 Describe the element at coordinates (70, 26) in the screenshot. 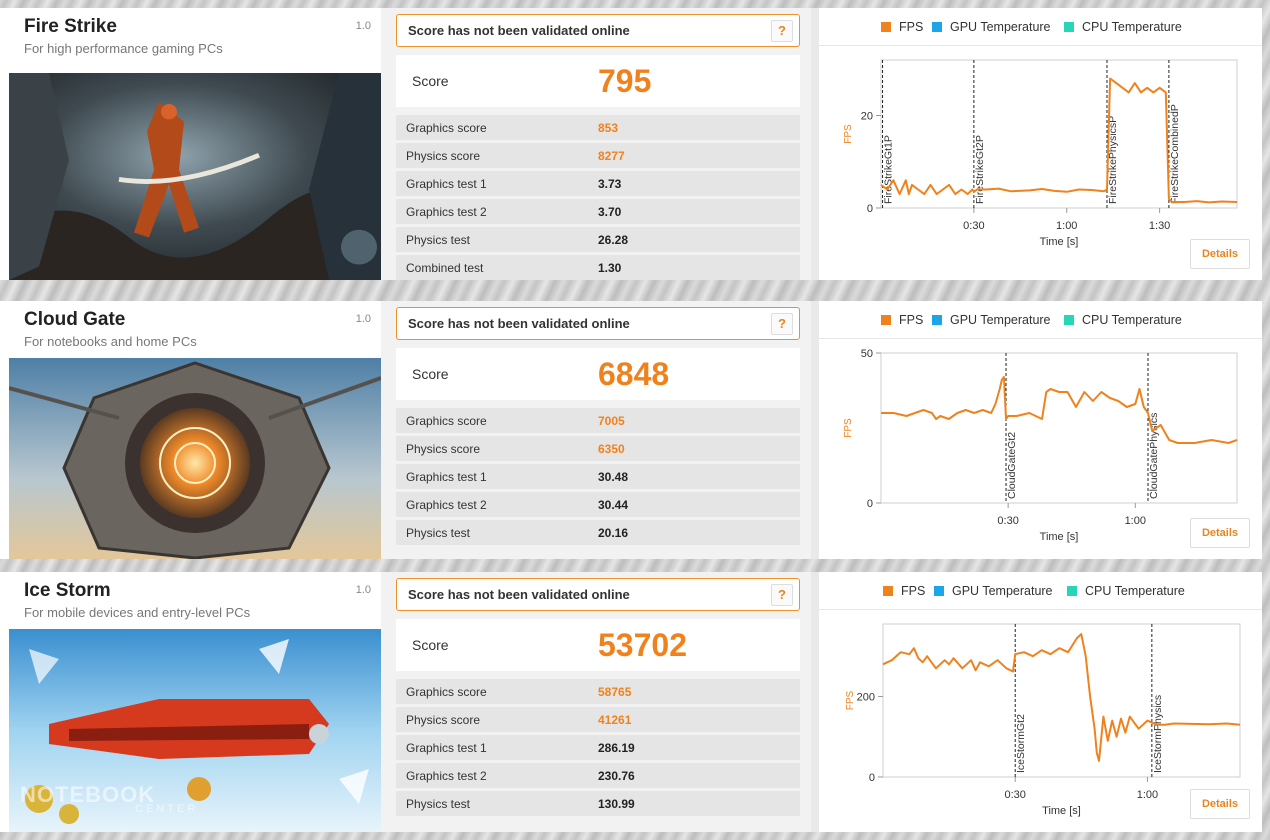

I see `benchmark-title: Fire Strike` at that location.